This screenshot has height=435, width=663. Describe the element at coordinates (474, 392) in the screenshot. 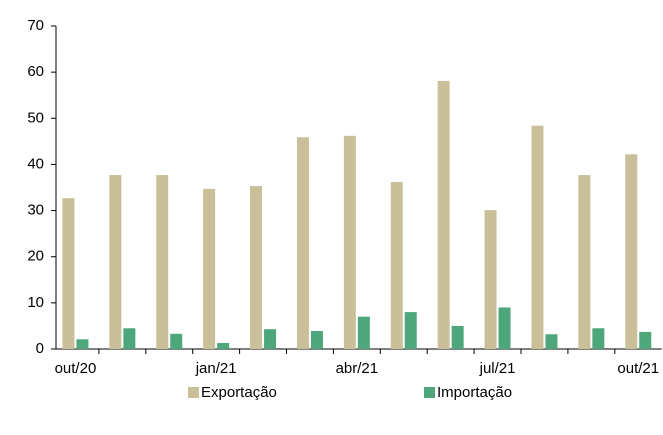

I see `legend-label: Importação` at that location.